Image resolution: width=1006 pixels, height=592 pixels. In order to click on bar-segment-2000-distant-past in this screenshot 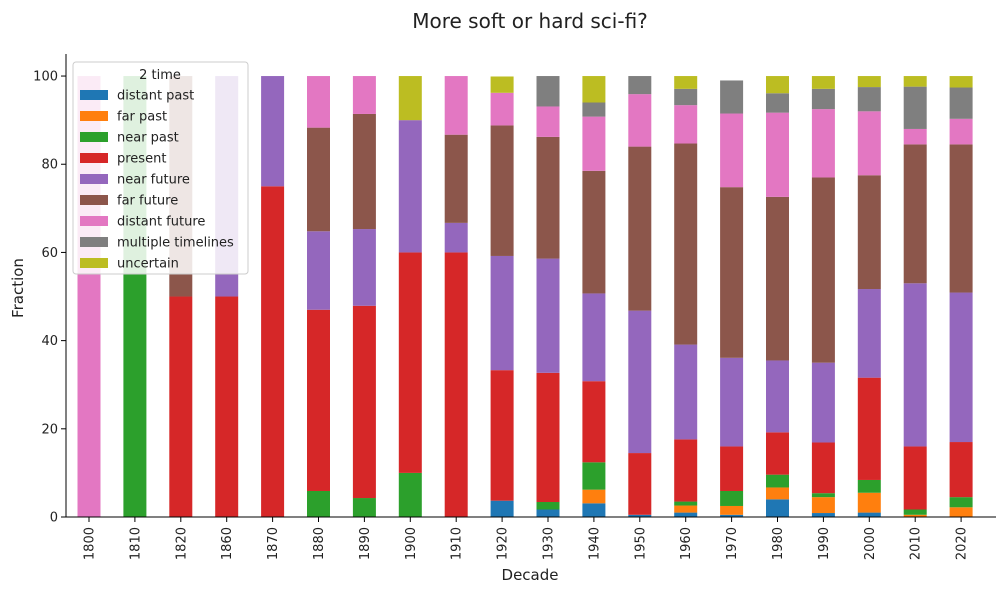, I will do `click(869, 514)`.